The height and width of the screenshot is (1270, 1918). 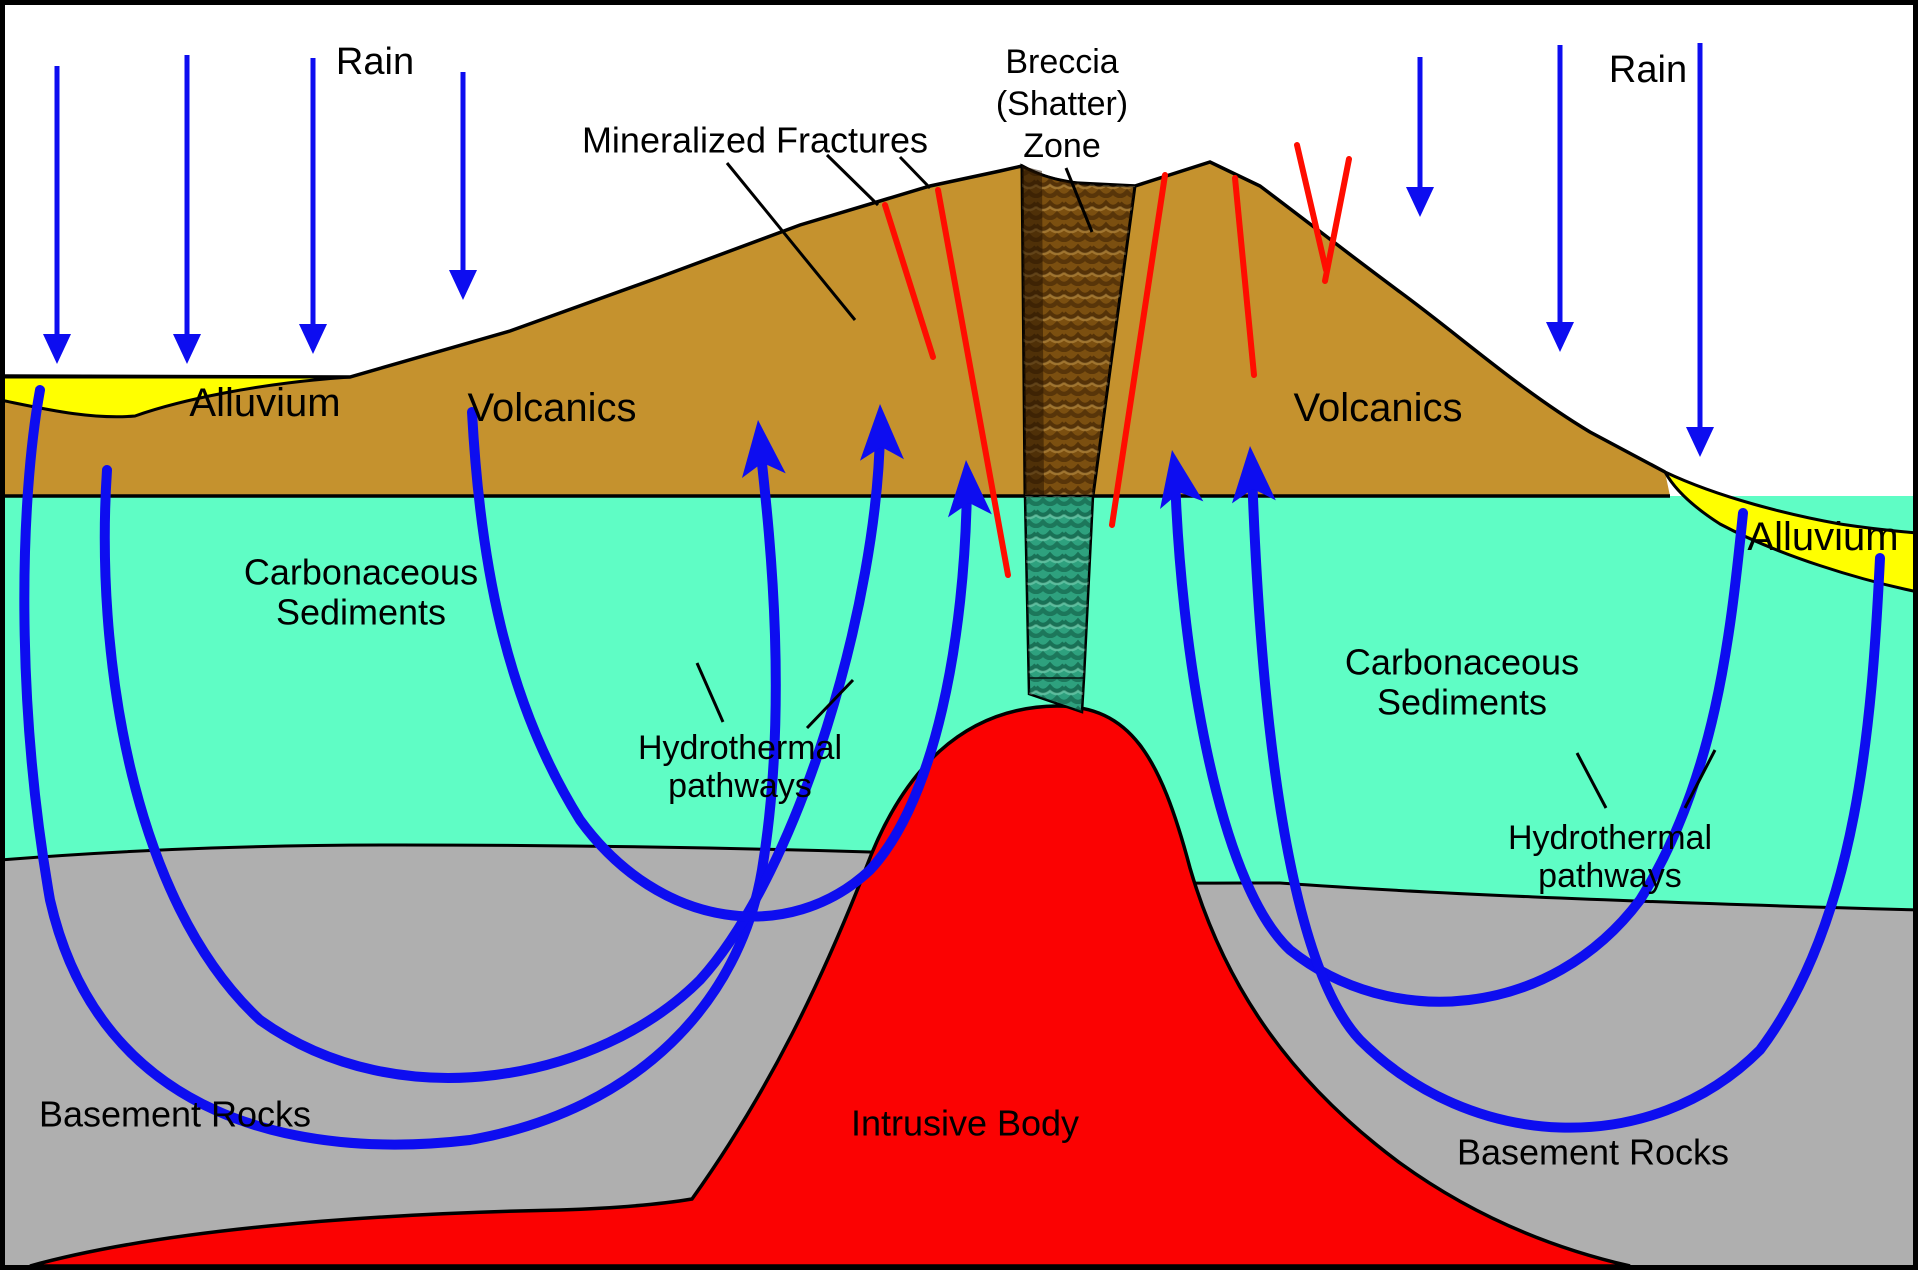 What do you see at coordinates (1079, 200) in the screenshot?
I see `breccia-zone-pointer` at bounding box center [1079, 200].